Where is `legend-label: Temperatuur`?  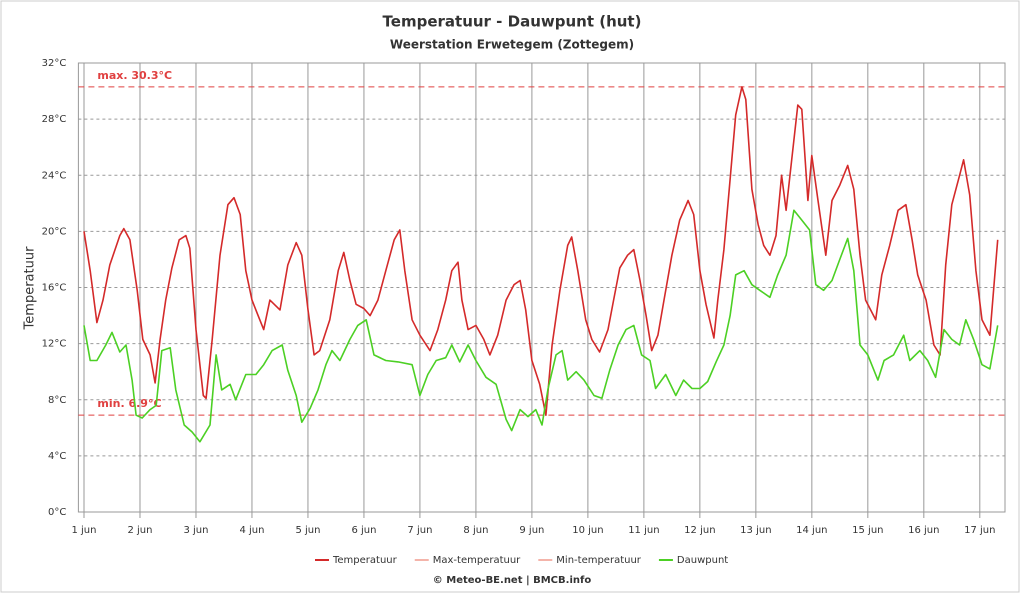 legend-label: Temperatuur is located at coordinates (365, 560).